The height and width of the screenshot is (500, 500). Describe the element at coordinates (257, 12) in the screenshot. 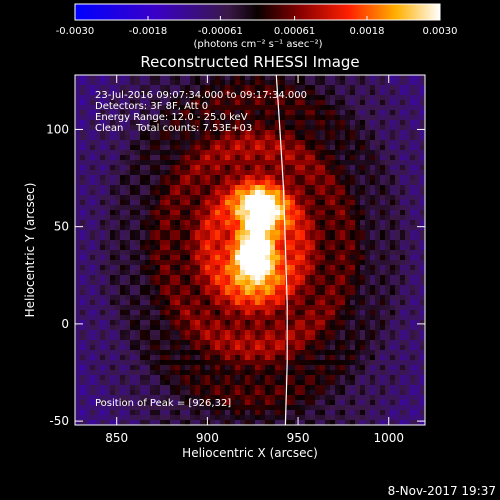

I see `colorbar` at that location.